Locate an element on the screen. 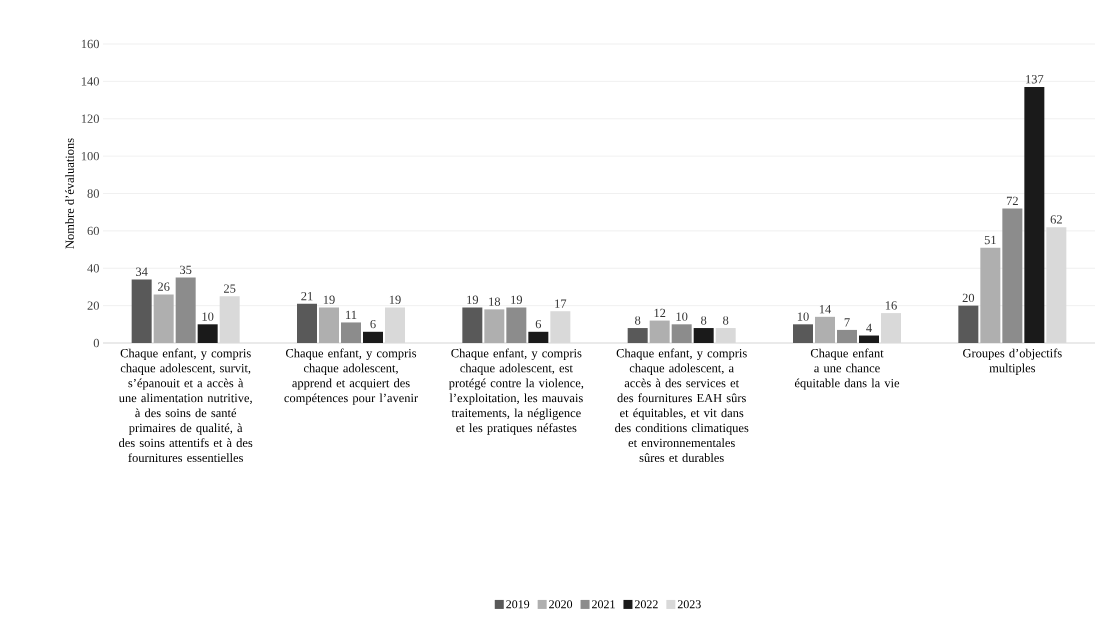  data-label: 17 is located at coordinates (561, 303).